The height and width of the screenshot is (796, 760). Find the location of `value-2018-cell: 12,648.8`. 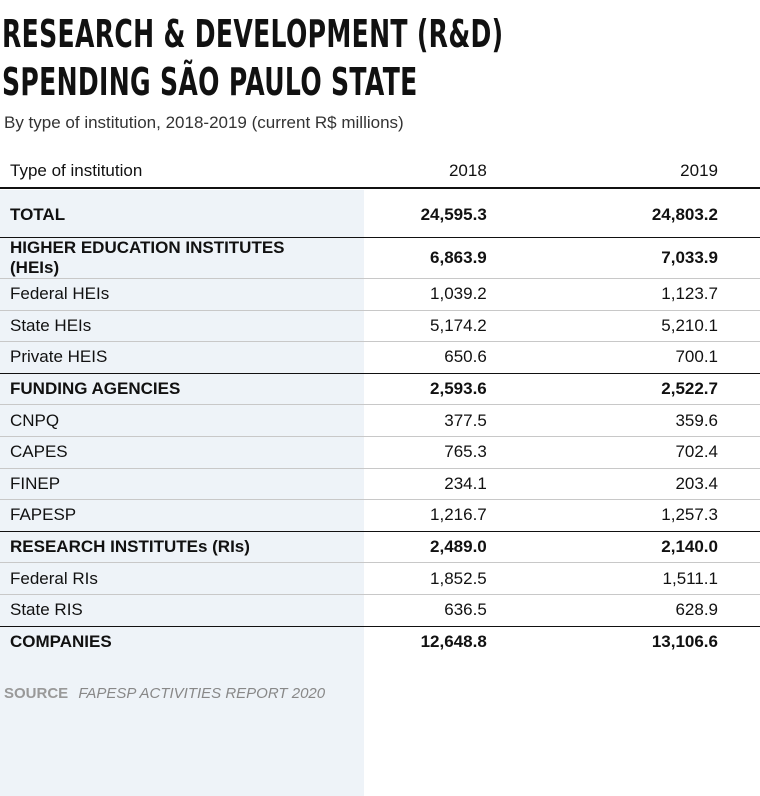

value-2018-cell: 12,648.8 is located at coordinates (453, 641).